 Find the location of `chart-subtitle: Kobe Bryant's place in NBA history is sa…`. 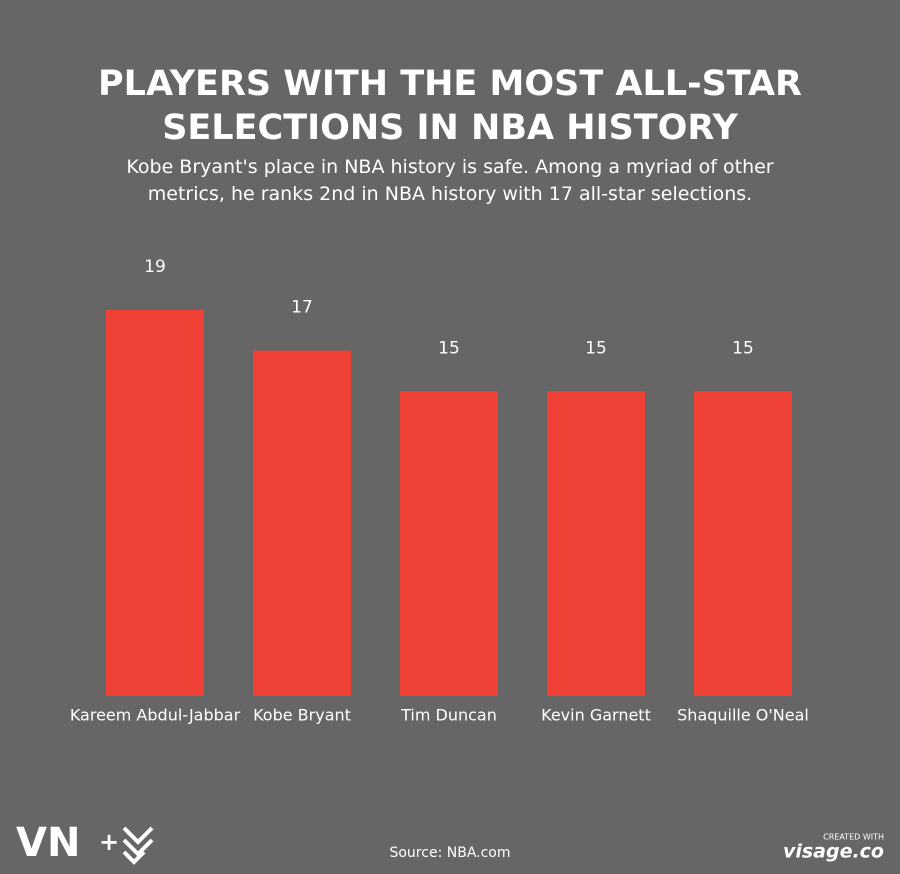

chart-subtitle: Kobe Bryant's place in NBA history is sa… is located at coordinates (450, 180).